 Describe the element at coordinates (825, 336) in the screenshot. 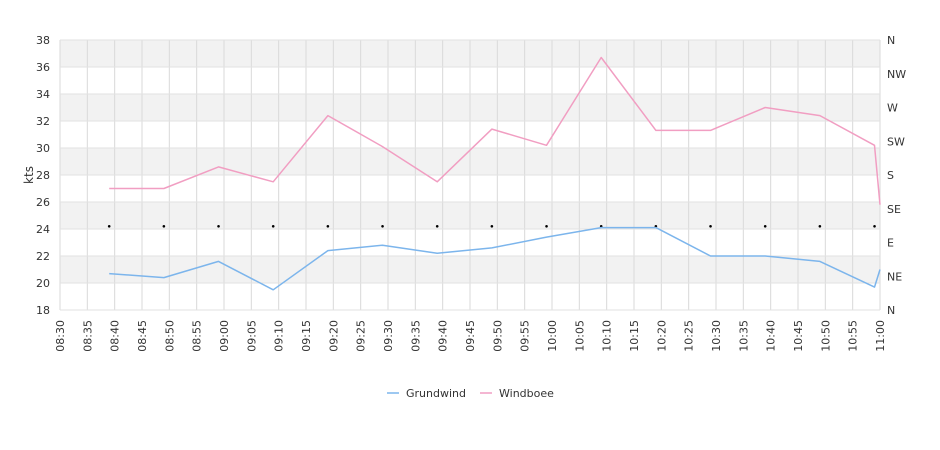

I see `x-tick-label: 10:50` at that location.